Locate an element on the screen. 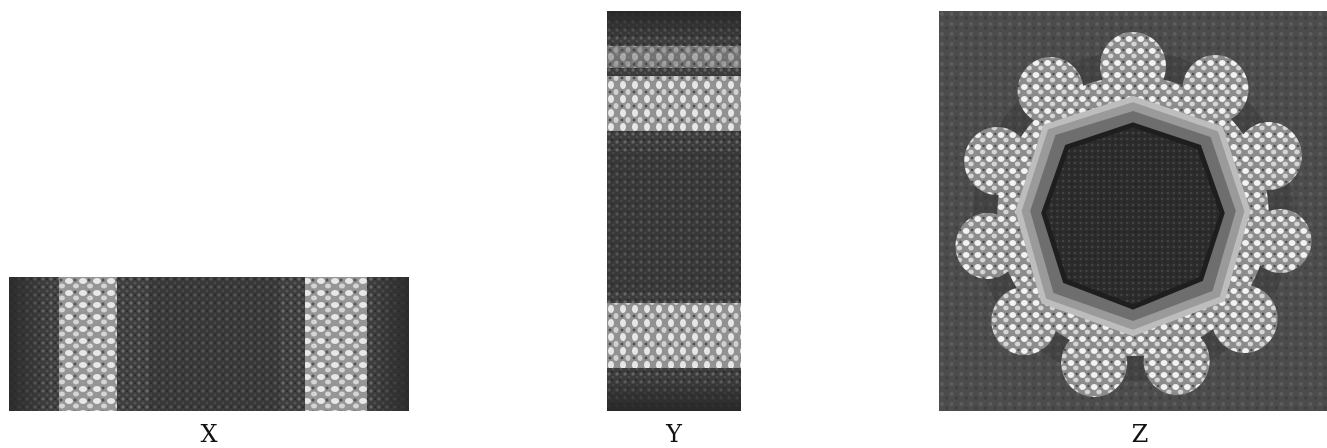 The width and height of the screenshot is (1327, 448). projection-x-image is located at coordinates (209, 344).